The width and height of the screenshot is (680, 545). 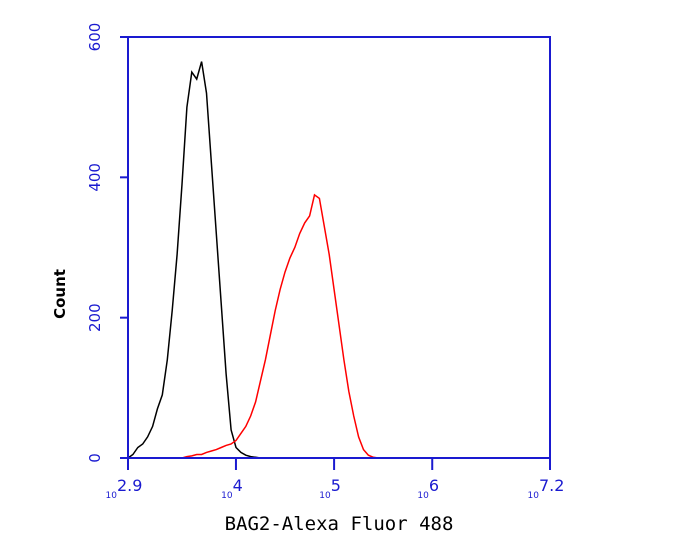 I want to click on x-tick-label: 10⁴, so click(x=232, y=488).